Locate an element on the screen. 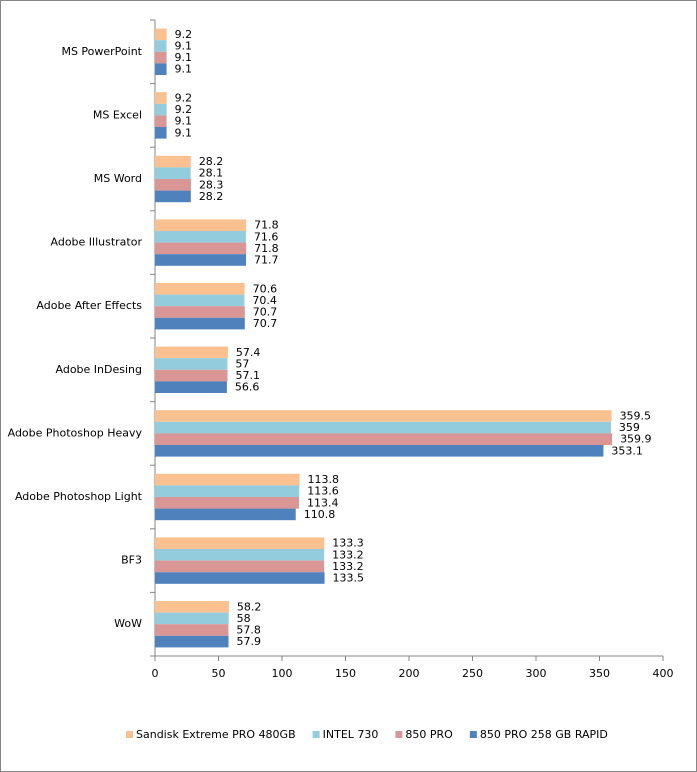  value-label: 57.4 is located at coordinates (248, 352).